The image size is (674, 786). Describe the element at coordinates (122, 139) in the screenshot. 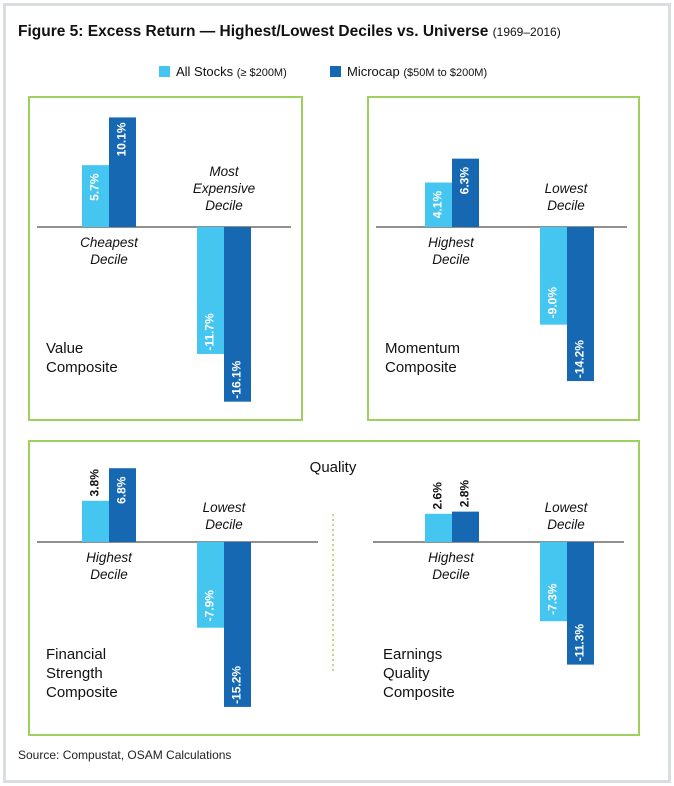

I see `data-label-microcap: 10.1%` at that location.